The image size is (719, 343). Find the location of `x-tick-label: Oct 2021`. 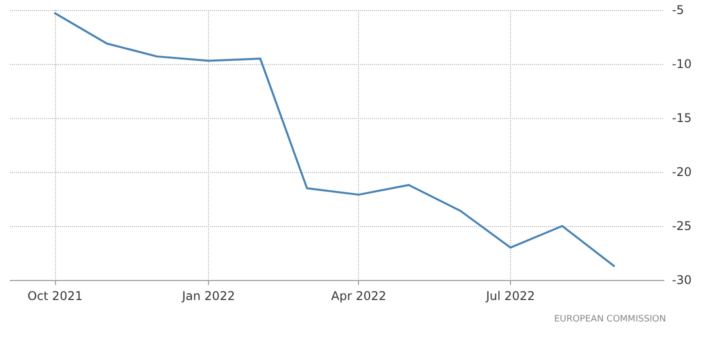

x-tick-label: Oct 2021 is located at coordinates (55, 296).